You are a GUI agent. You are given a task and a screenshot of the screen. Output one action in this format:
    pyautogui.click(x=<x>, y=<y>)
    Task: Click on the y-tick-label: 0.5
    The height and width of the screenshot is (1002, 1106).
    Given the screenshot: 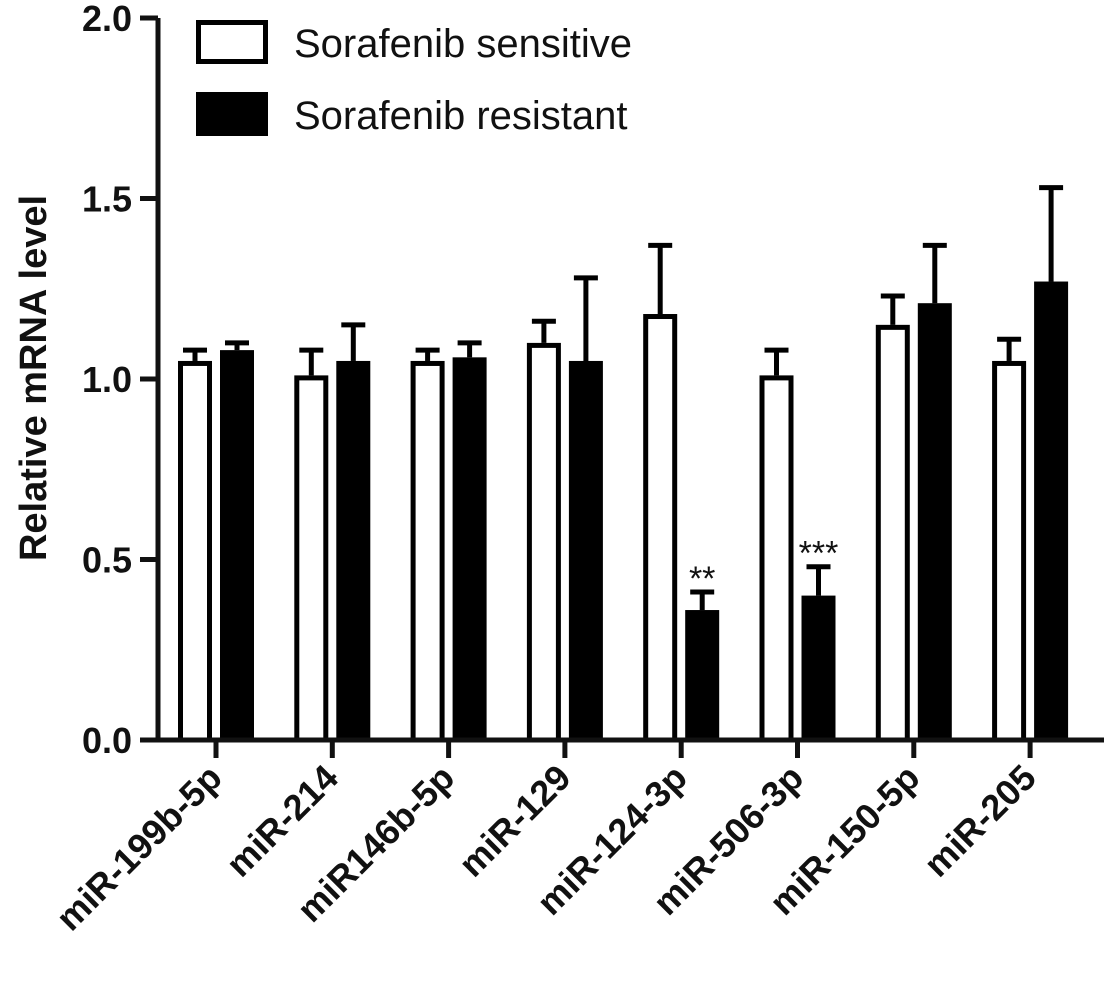 What is the action you would take?
    pyautogui.click(x=107, y=560)
    